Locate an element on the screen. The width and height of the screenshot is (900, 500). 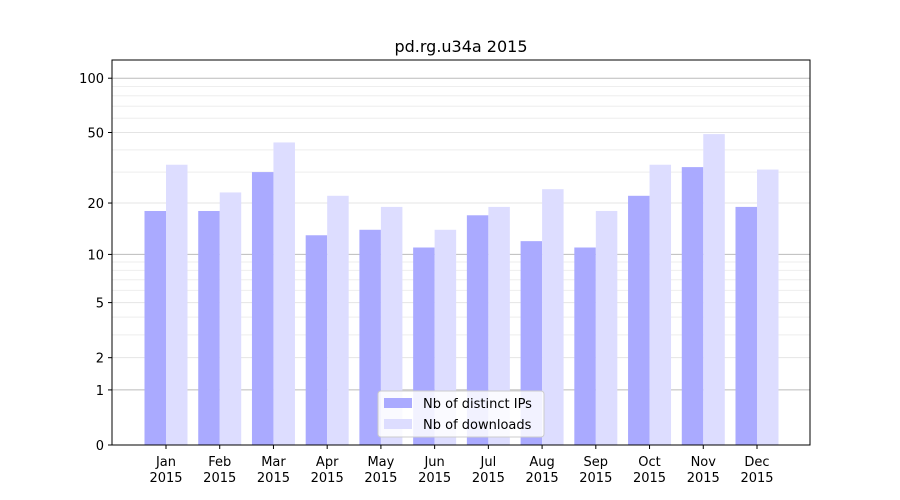
x-tick-label: Aug 2015 is located at coordinates (542, 470).